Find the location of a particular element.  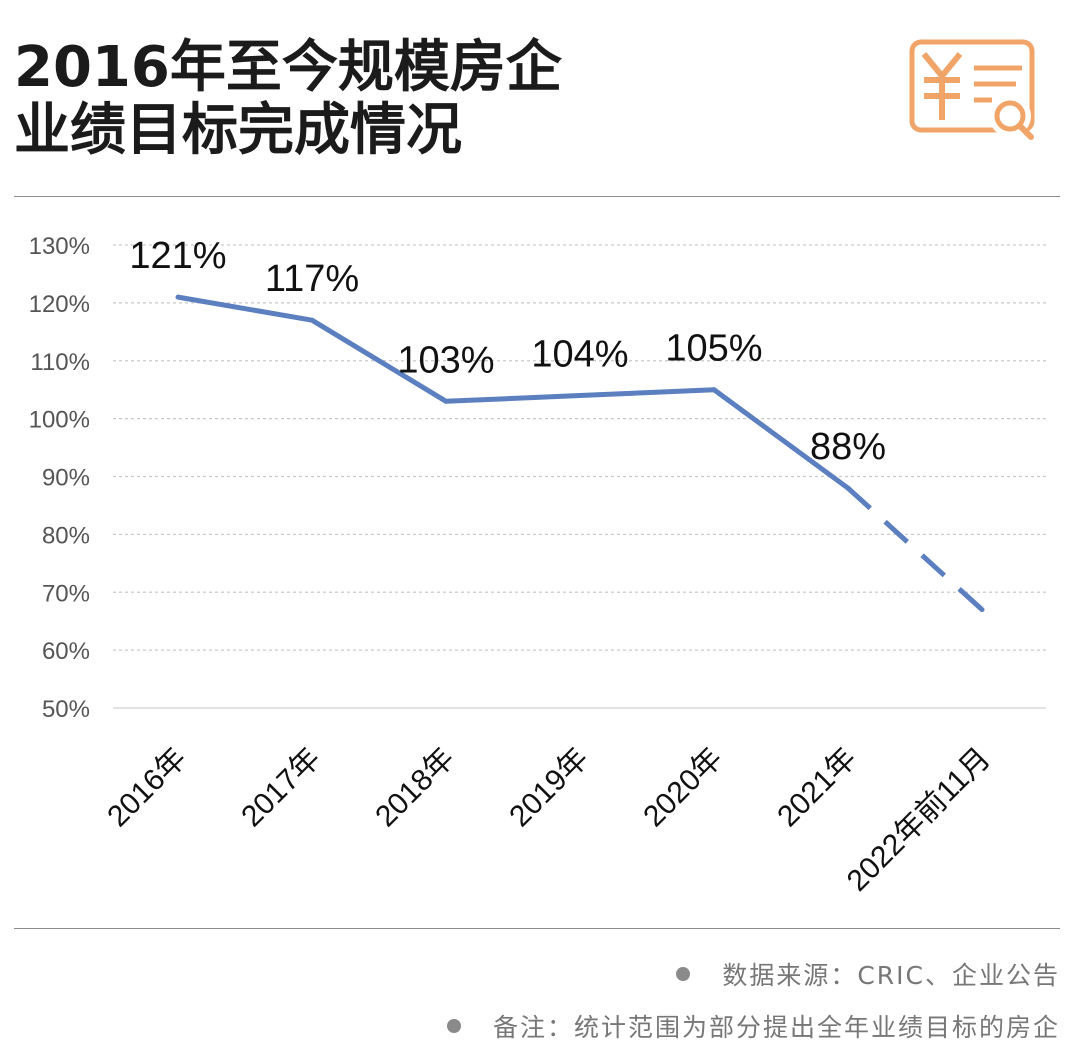

x-tick-label-5: 2021年 is located at coordinates (817, 788).